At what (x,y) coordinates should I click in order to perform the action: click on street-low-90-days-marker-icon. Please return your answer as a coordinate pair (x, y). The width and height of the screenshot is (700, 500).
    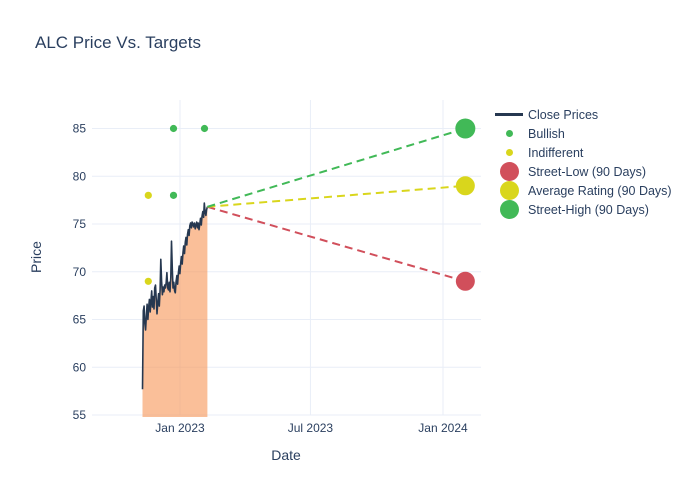
    Looking at the image, I should click on (509, 171).